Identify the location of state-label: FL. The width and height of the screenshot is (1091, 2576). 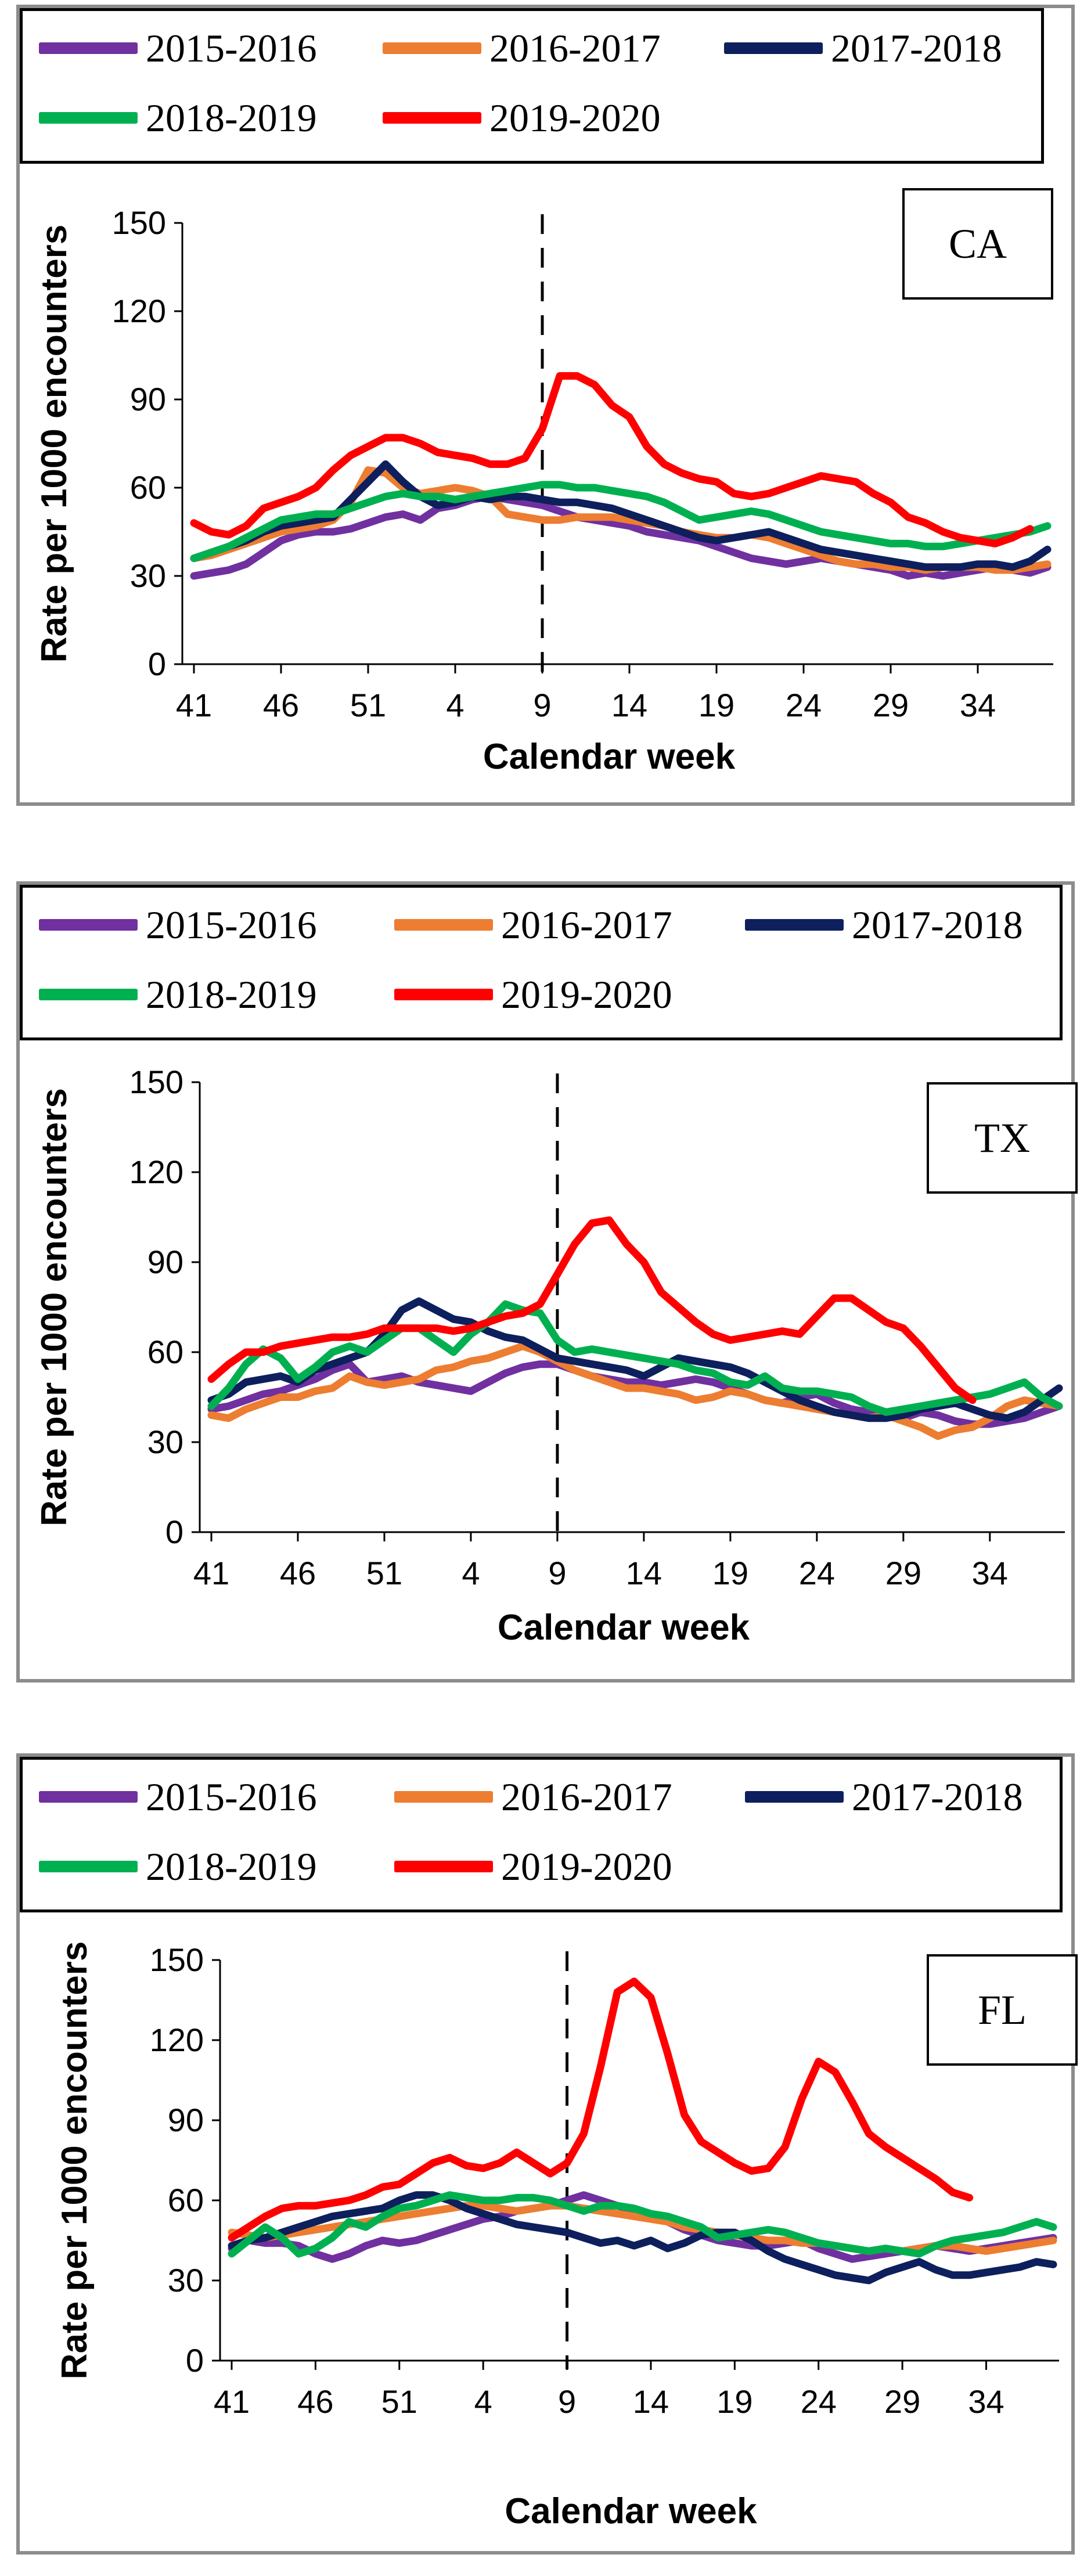
(1002, 2009).